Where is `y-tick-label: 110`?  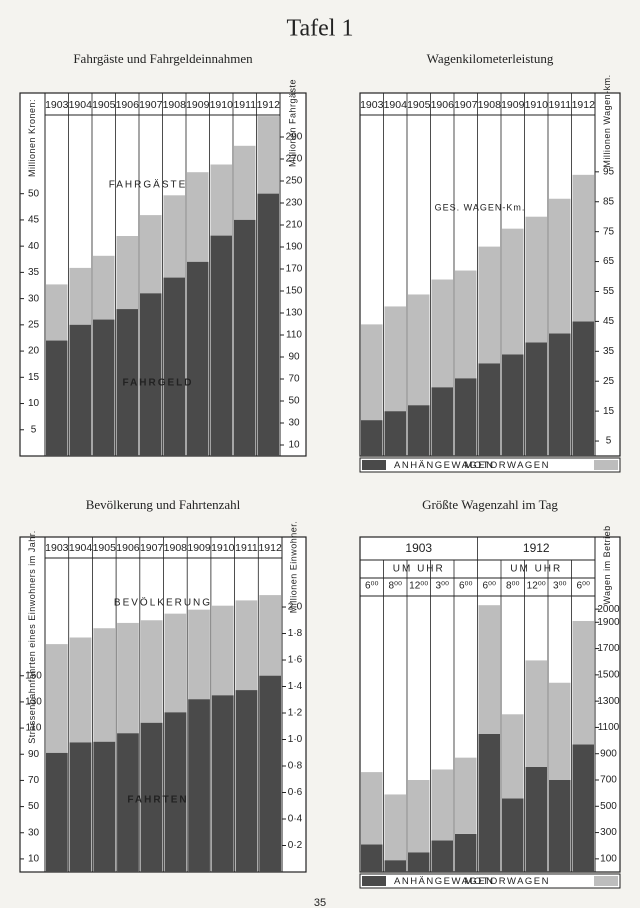
y-tick-label: 110 is located at coordinates (294, 335).